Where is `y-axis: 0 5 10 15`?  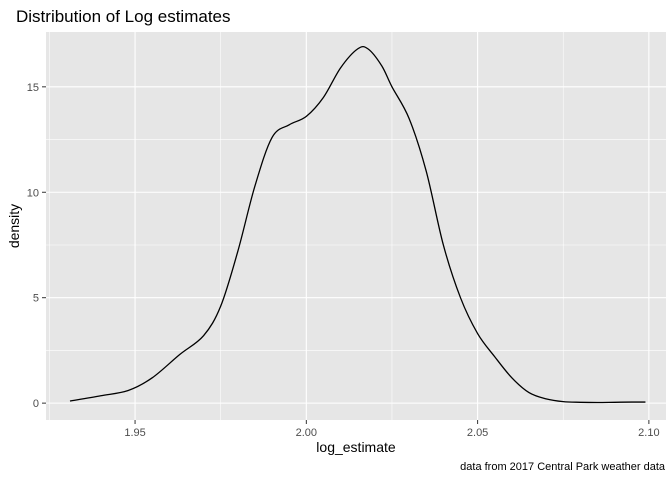
y-axis: 0 5 10 15 is located at coordinates (36, 246).